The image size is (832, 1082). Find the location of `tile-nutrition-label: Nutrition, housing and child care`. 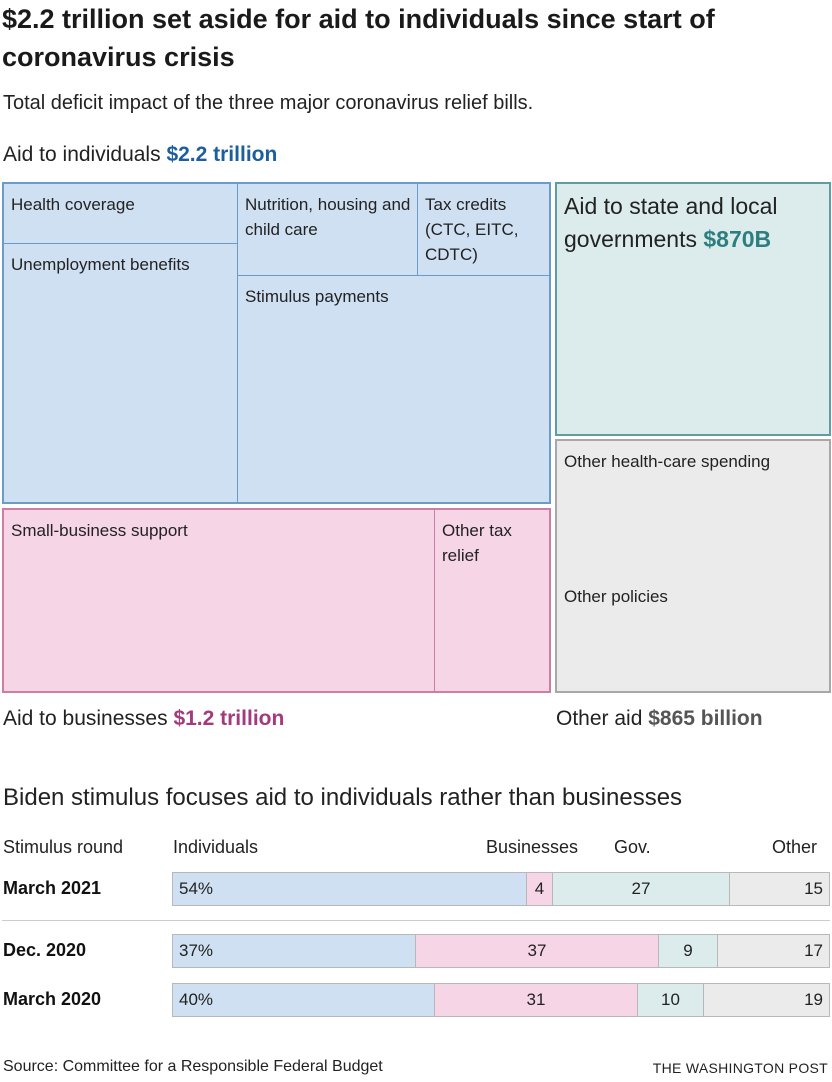

tile-nutrition-label: Nutrition, housing and child care is located at coordinates (328, 217).